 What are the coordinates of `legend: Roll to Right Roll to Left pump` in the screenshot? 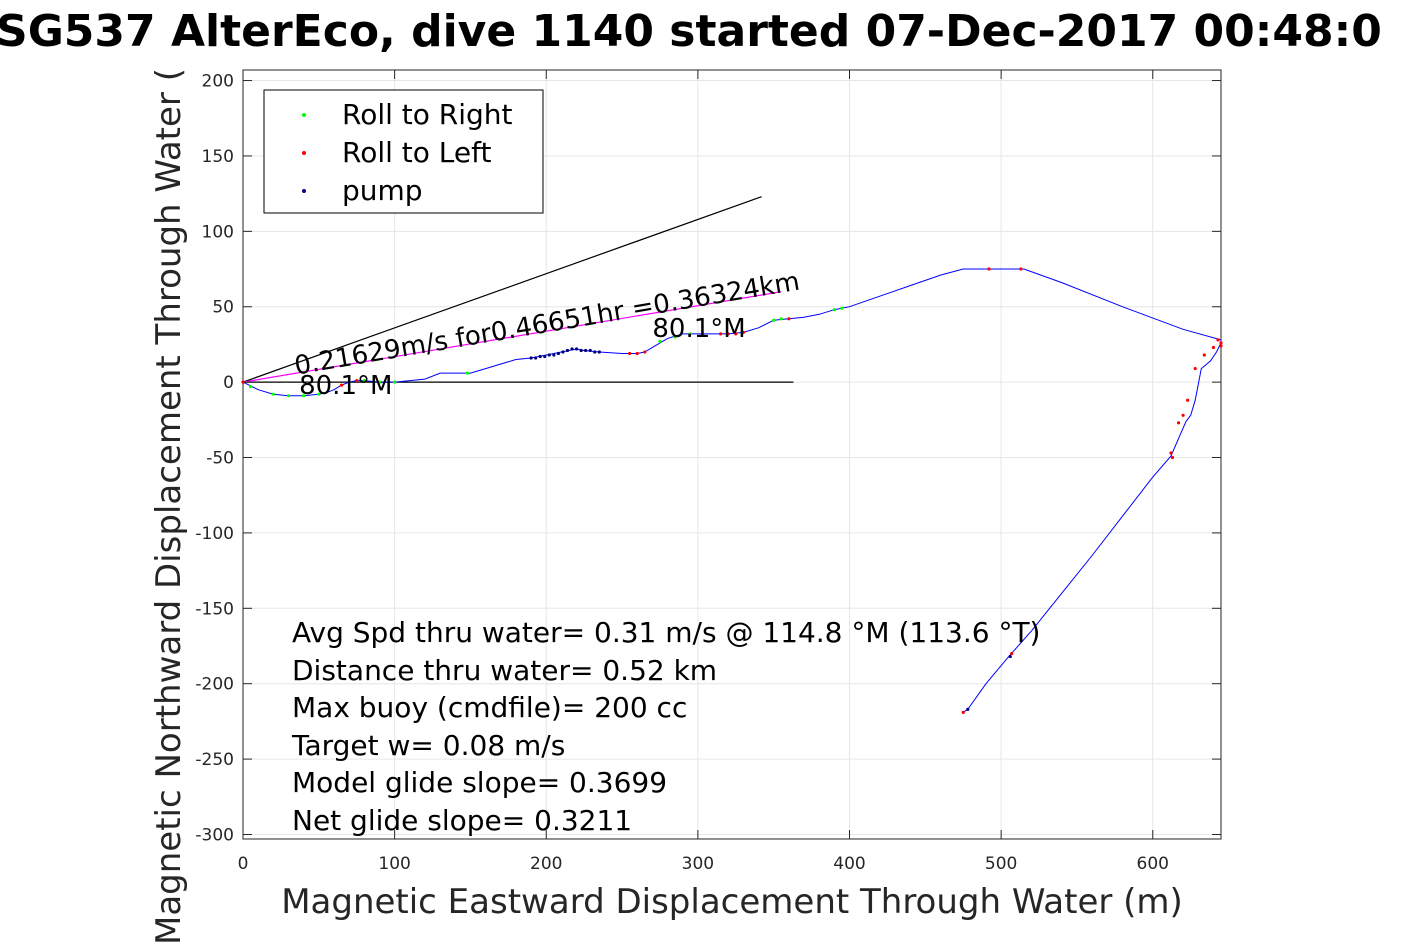 It's located at (403, 151).